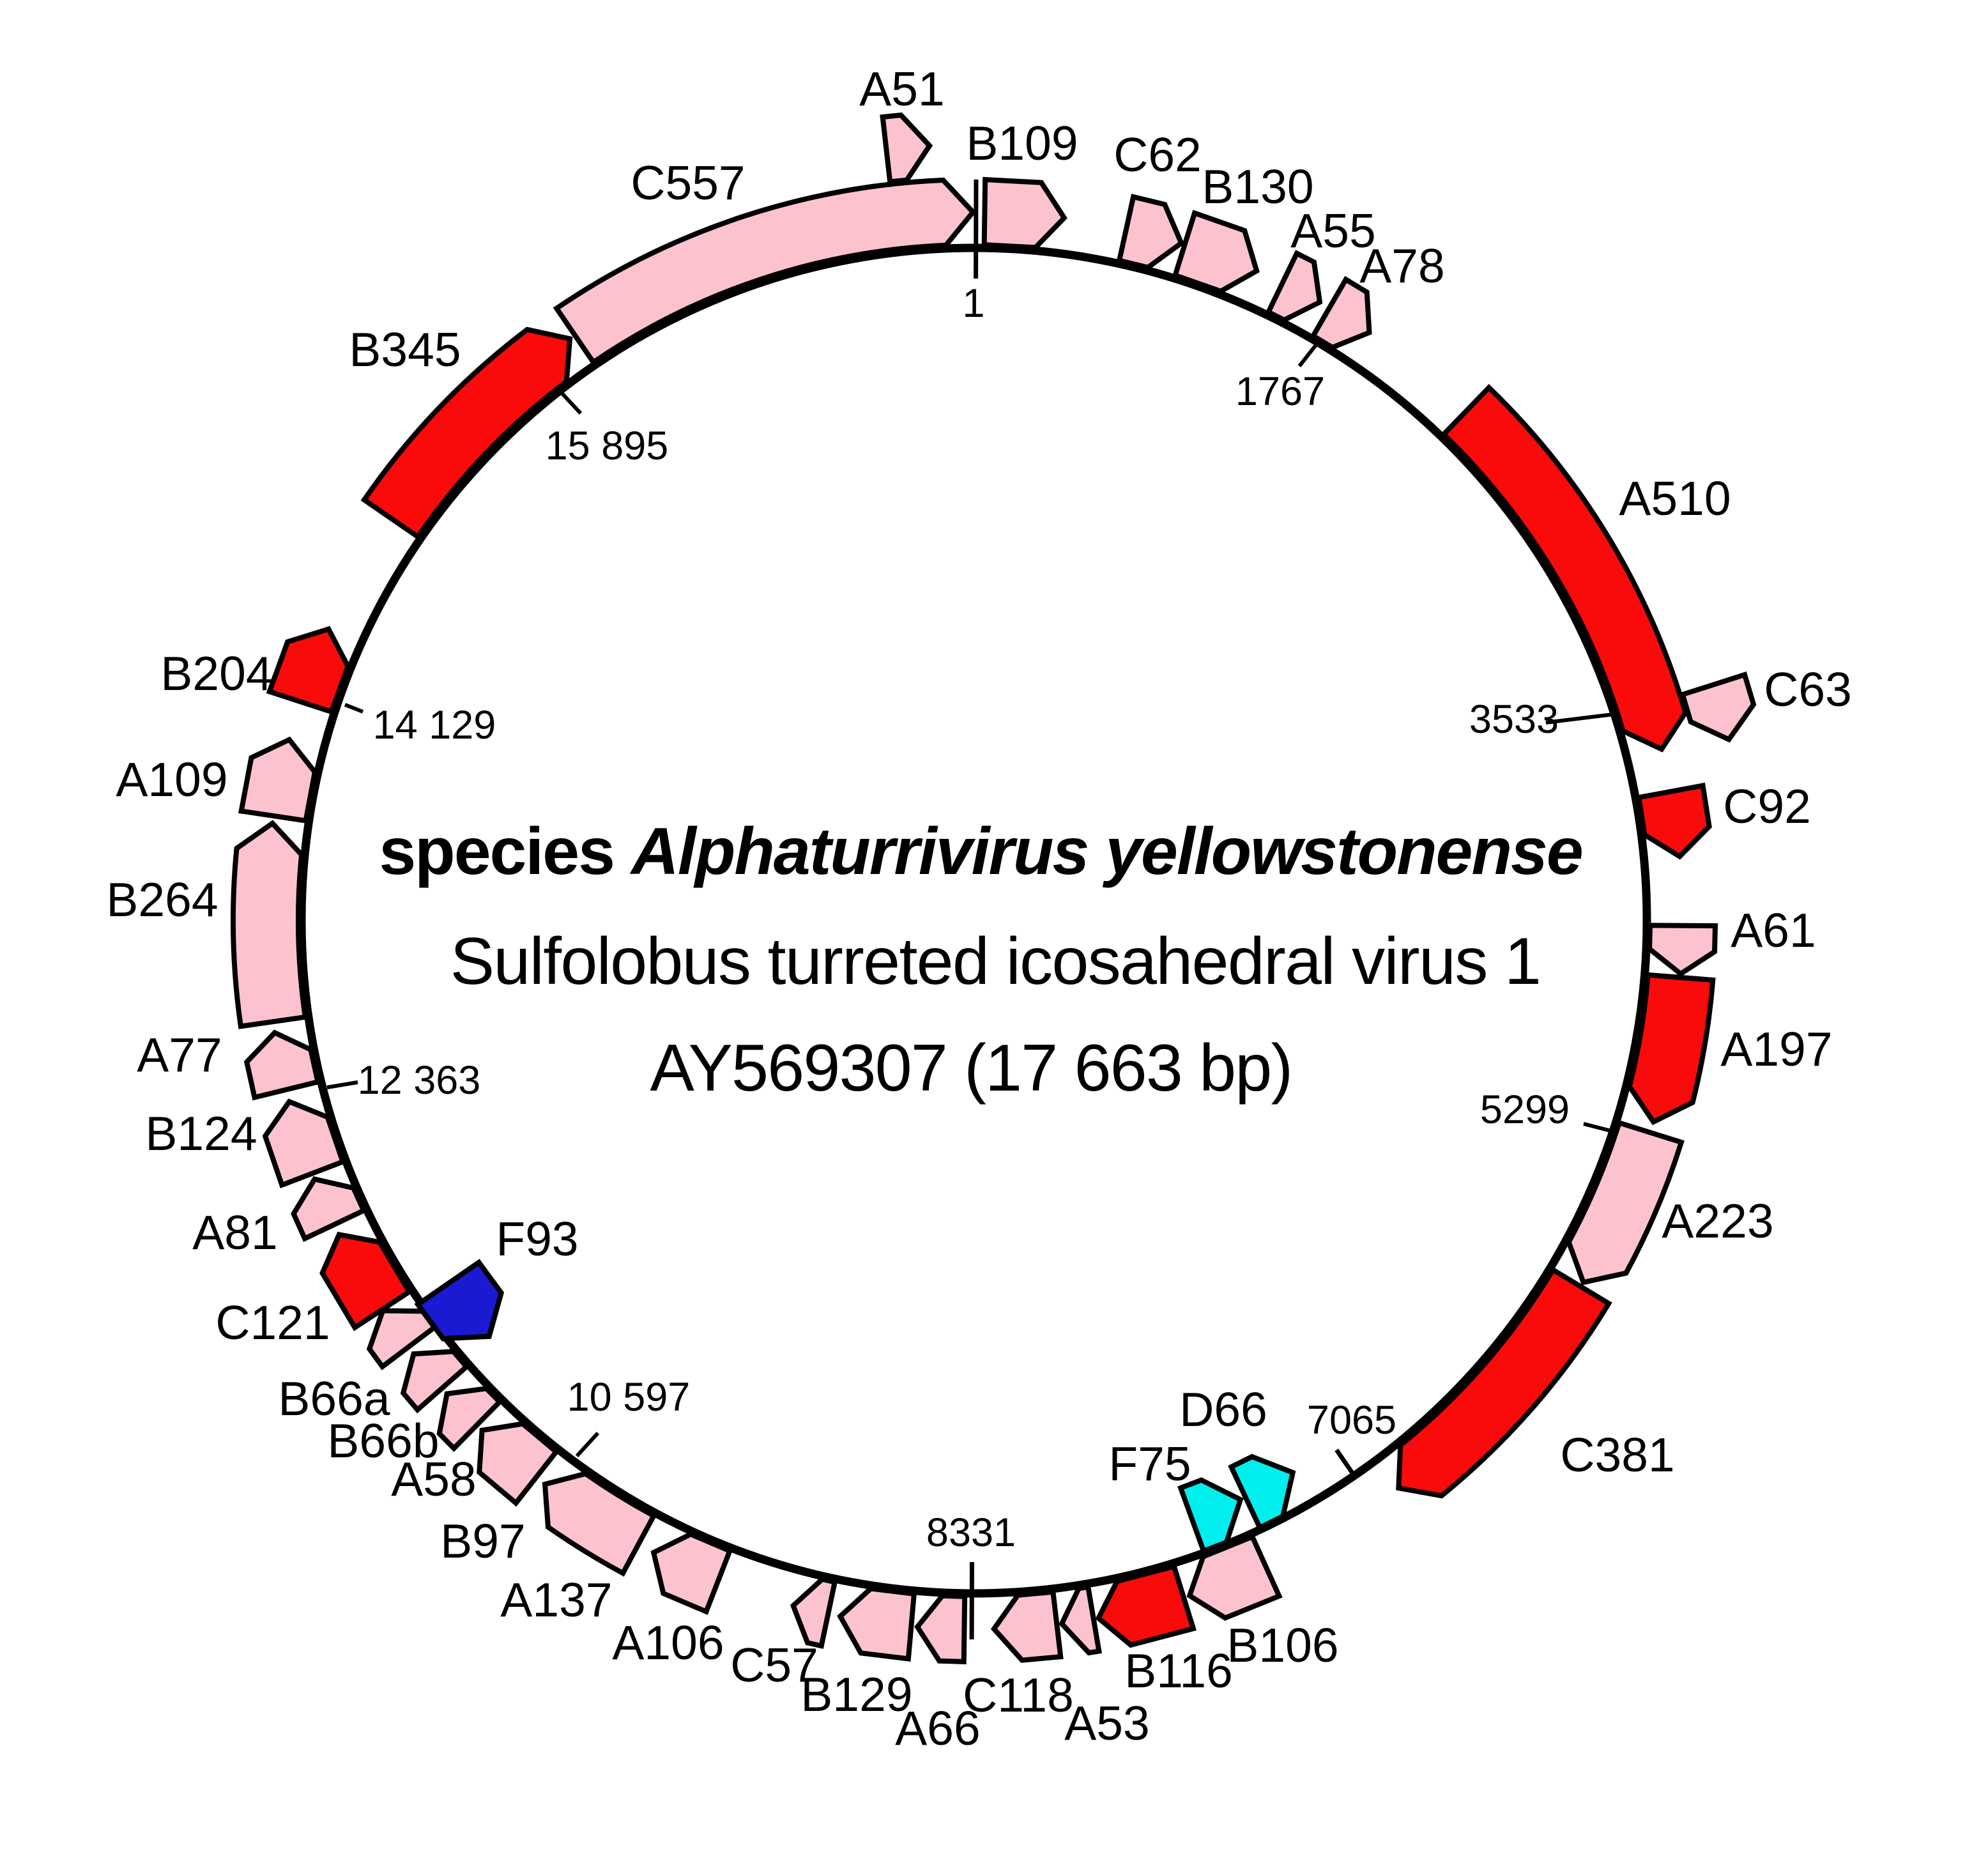 This screenshot has width=1988, height=1863. I want to click on svg-text: 12 363, so click(420, 1080).